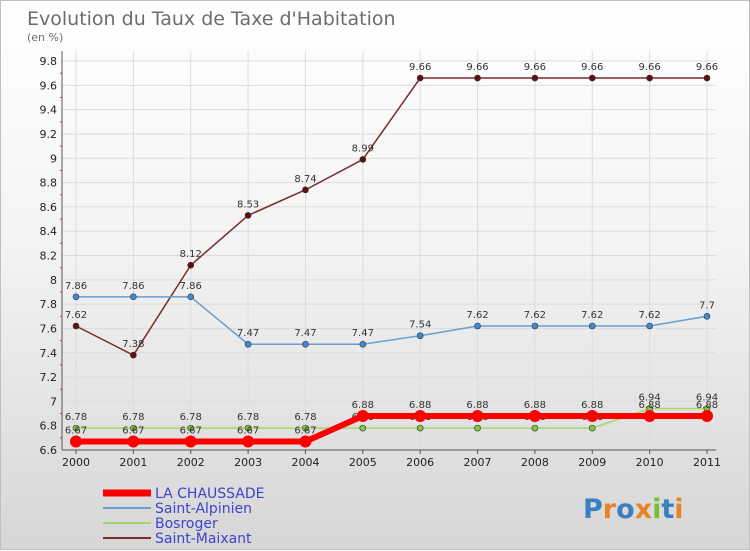 Image resolution: width=750 pixels, height=551 pixels. What do you see at coordinates (133, 344) in the screenshot?
I see `data-label-saint-maixant: 7.38` at bounding box center [133, 344].